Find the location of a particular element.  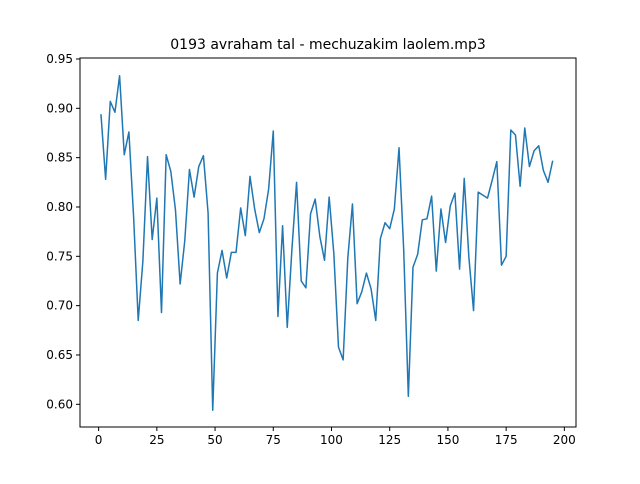

y-tick-label: 0.90 is located at coordinates (59, 108).